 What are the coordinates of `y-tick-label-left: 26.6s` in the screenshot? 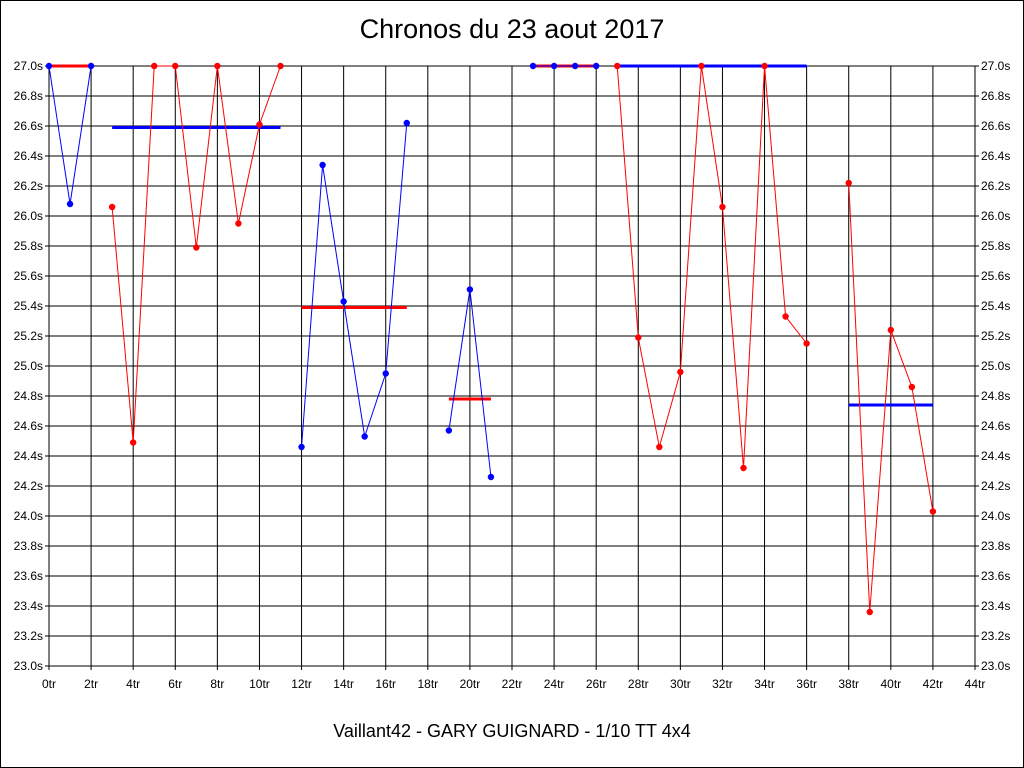 It's located at (28, 126).